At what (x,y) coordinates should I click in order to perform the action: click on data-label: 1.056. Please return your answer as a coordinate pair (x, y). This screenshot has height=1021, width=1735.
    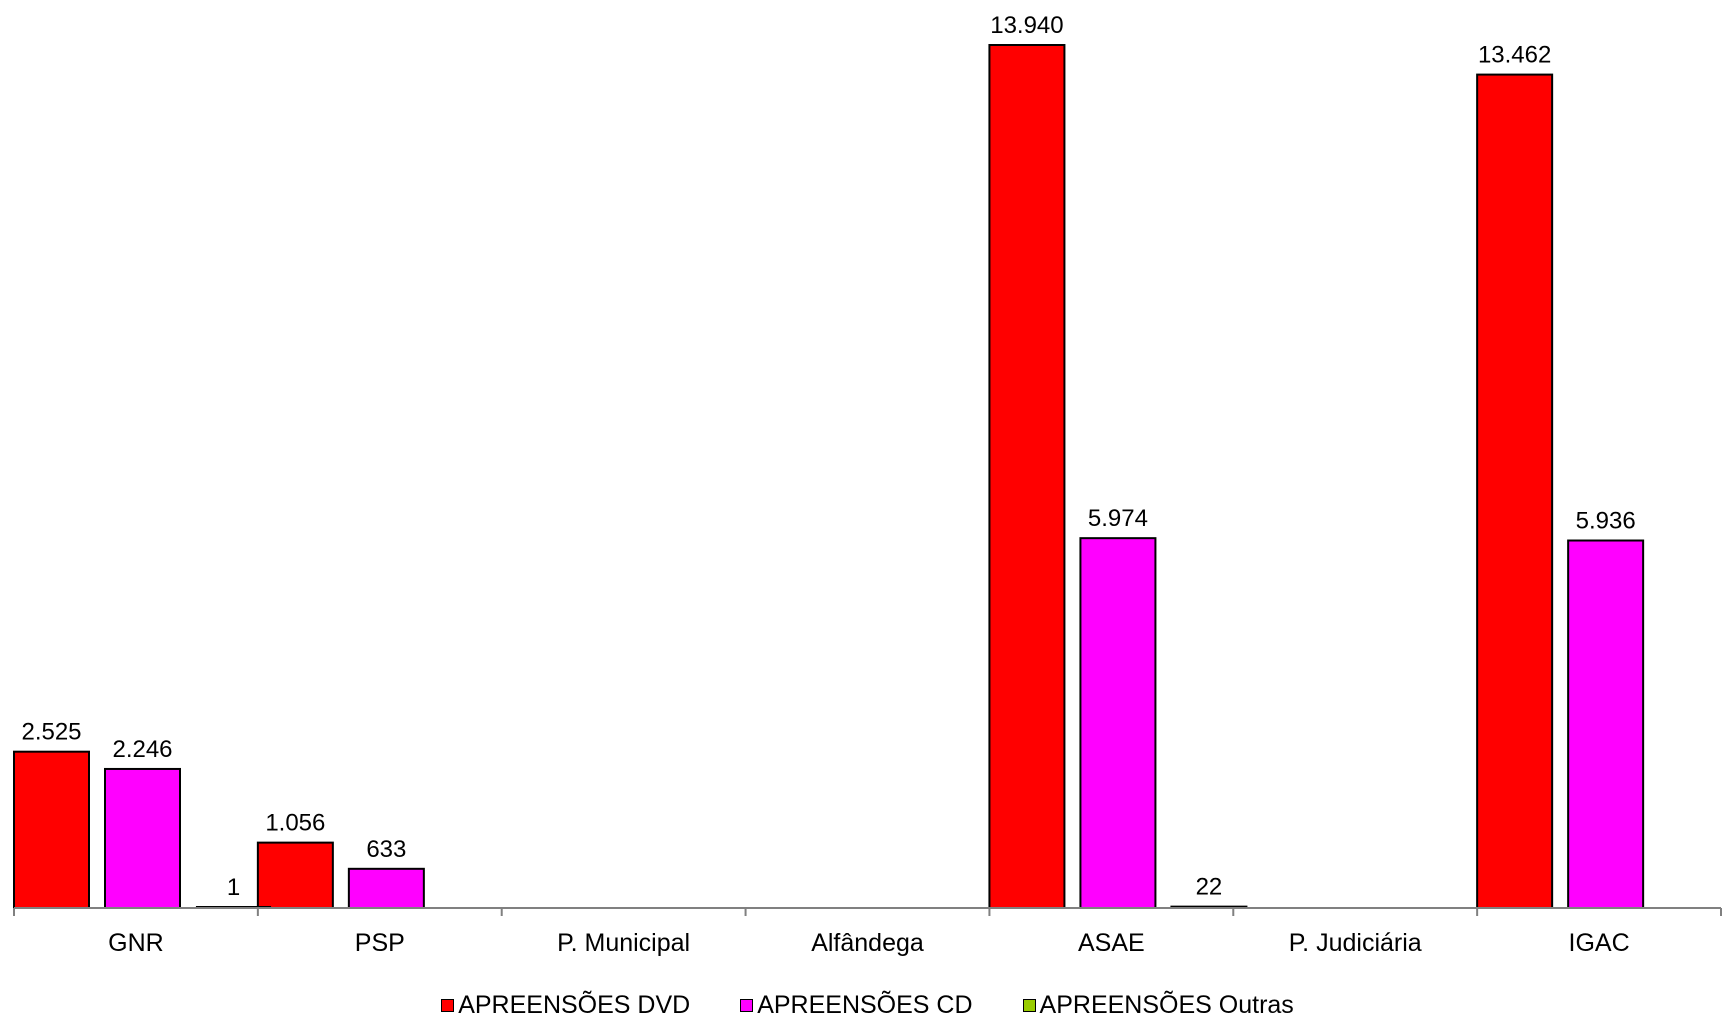
    Looking at the image, I should click on (295, 823).